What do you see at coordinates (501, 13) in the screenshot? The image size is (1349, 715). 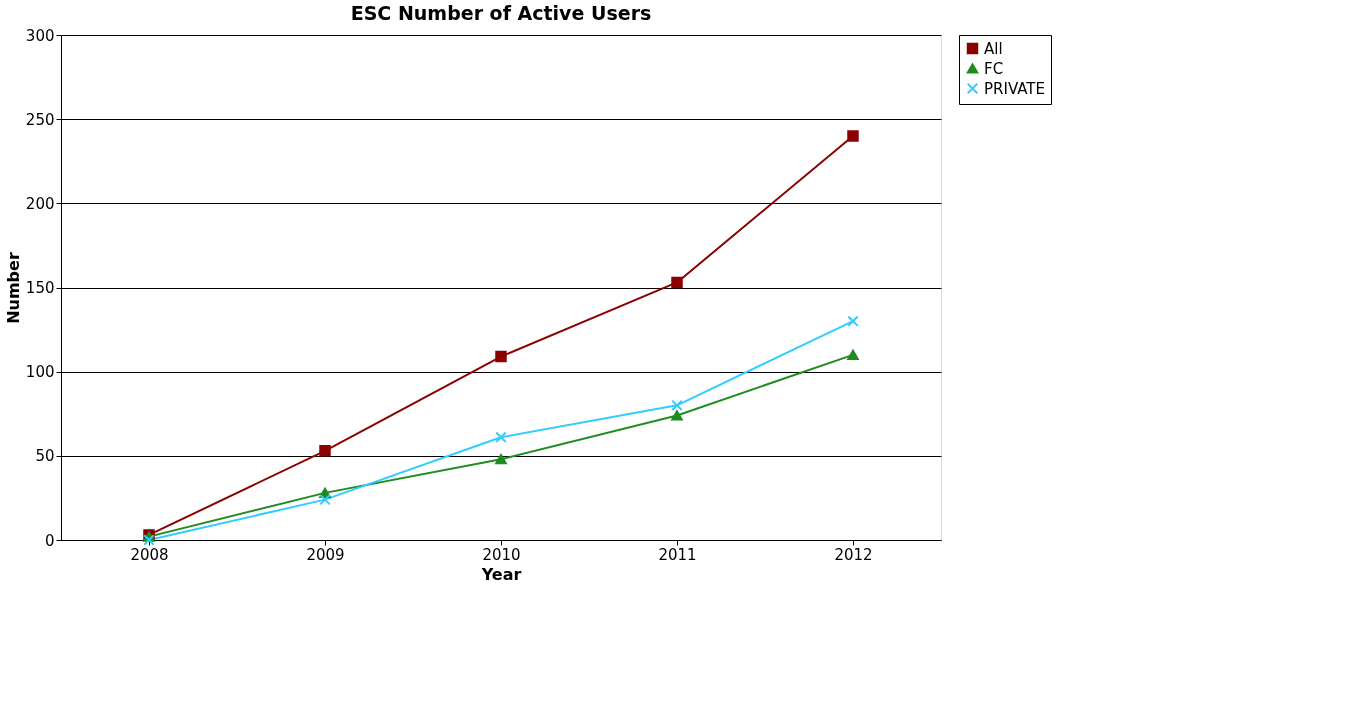 I see `chart-title: ESC Number of Active Users` at bounding box center [501, 13].